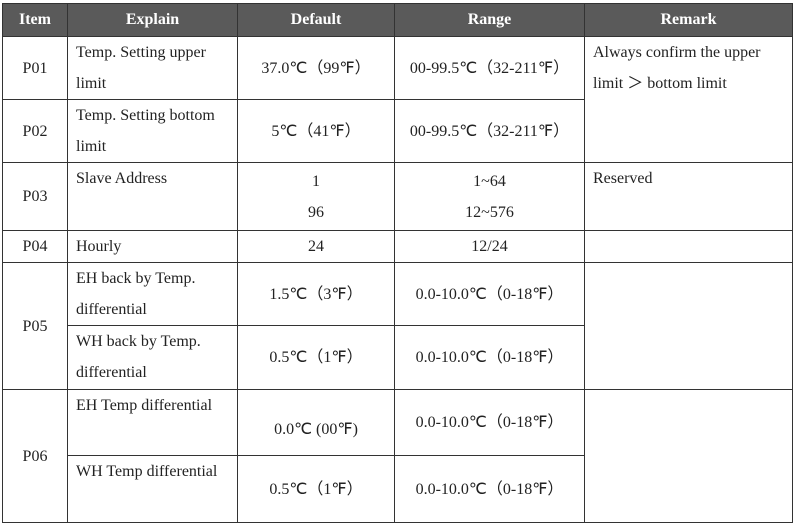 This screenshot has height=523, width=794. I want to click on explain: EH Temp differential, so click(152, 422).